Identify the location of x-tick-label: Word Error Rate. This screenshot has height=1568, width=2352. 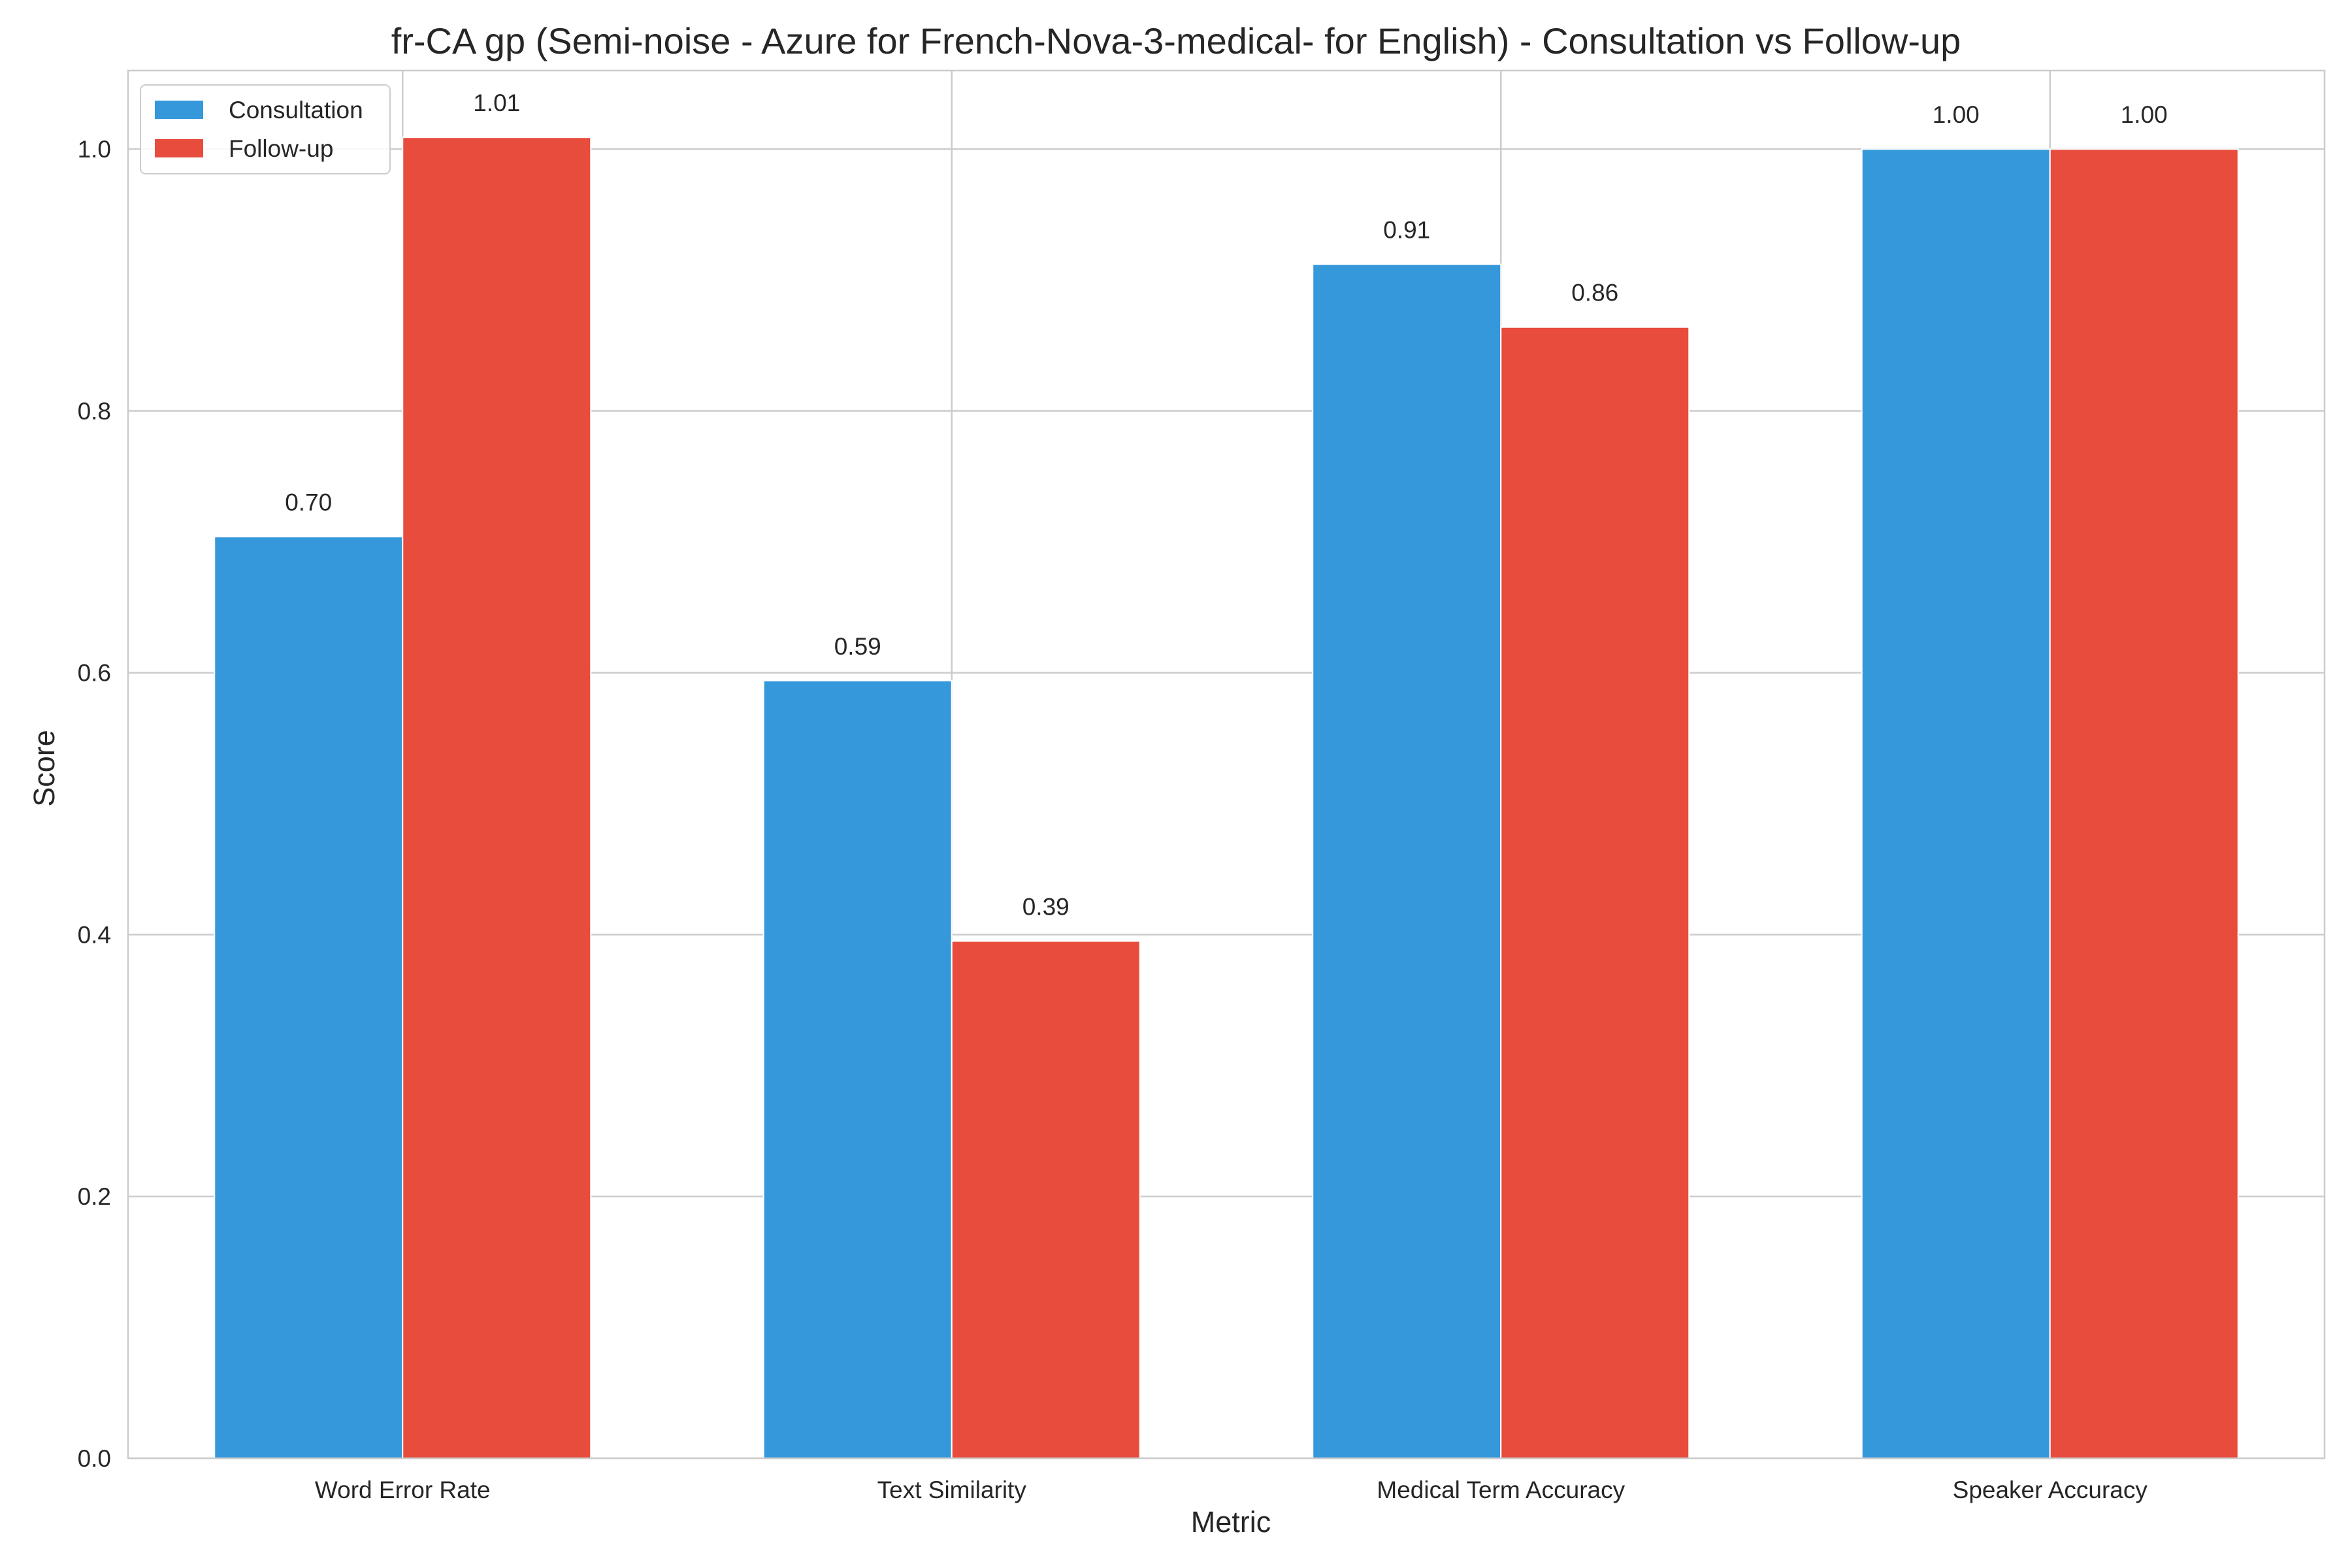
(403, 1490).